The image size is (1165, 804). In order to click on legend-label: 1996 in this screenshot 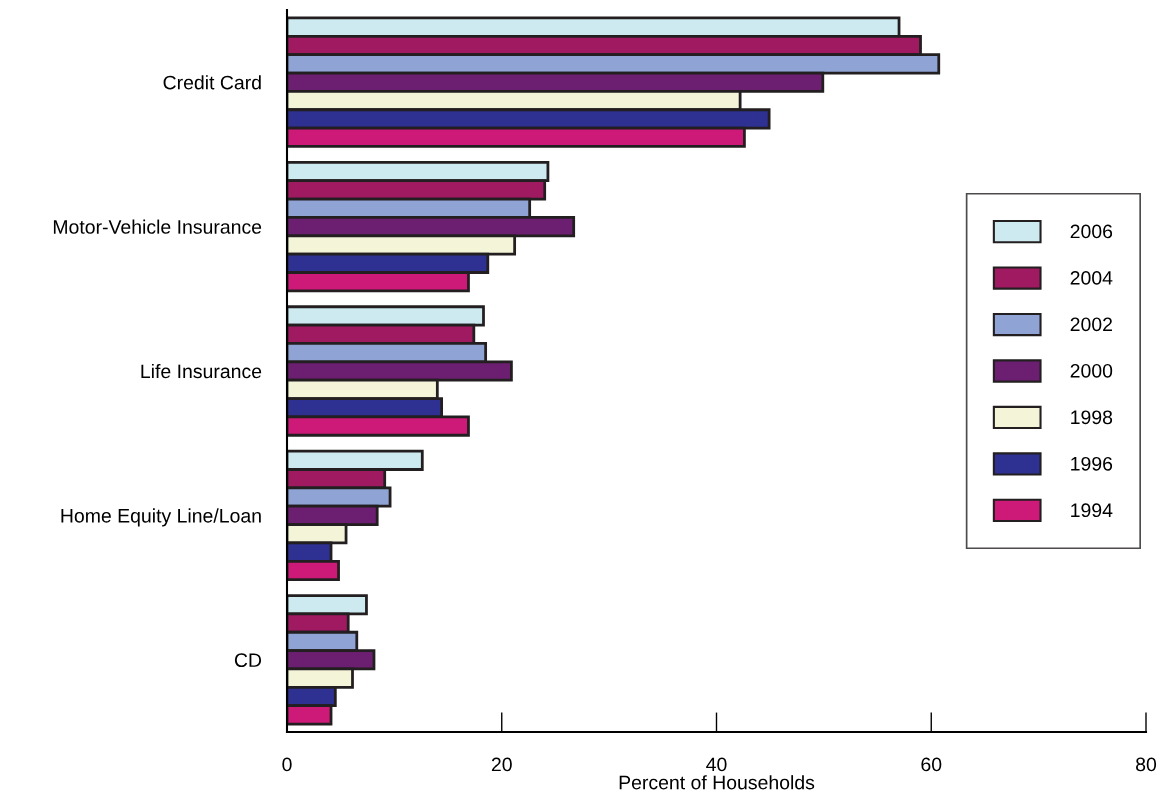, I will do `click(1092, 463)`.